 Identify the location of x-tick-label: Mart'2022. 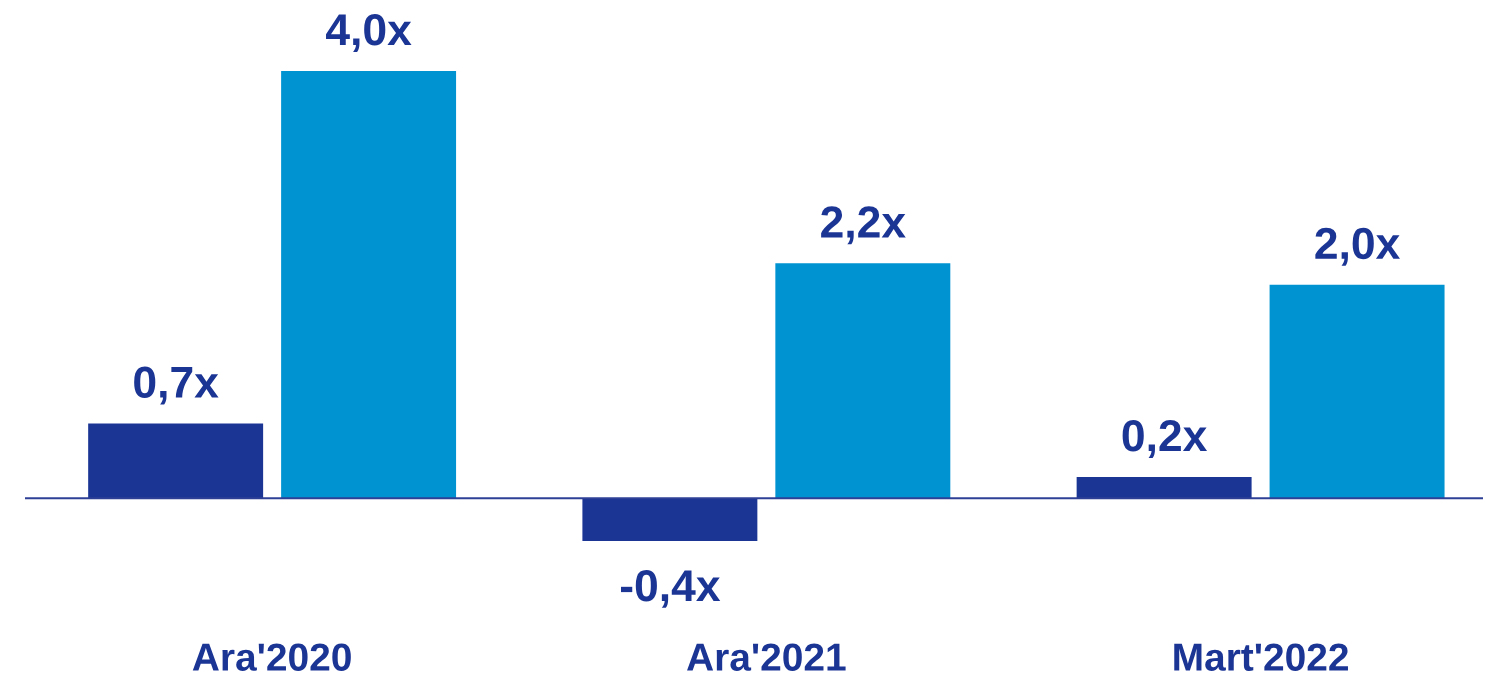
(1261, 657).